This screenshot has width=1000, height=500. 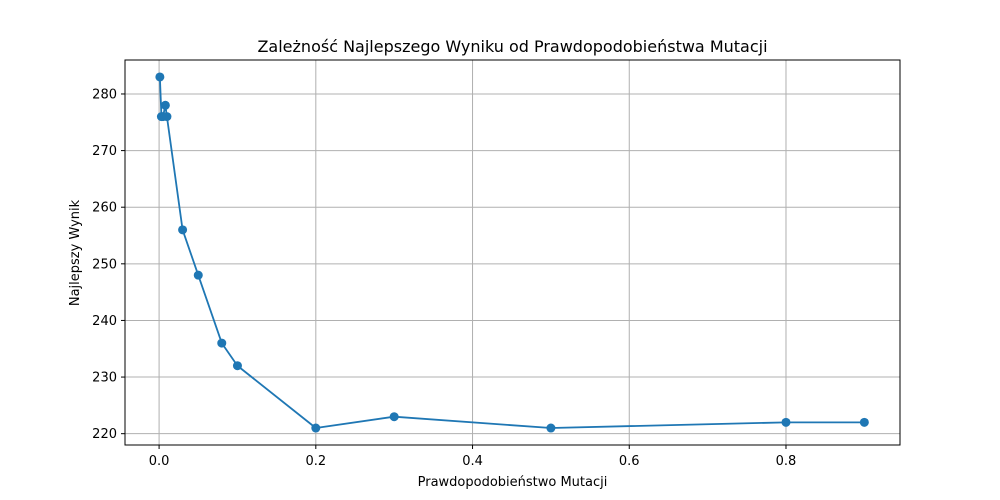 I want to click on y-tick-label: 230, so click(x=104, y=378).